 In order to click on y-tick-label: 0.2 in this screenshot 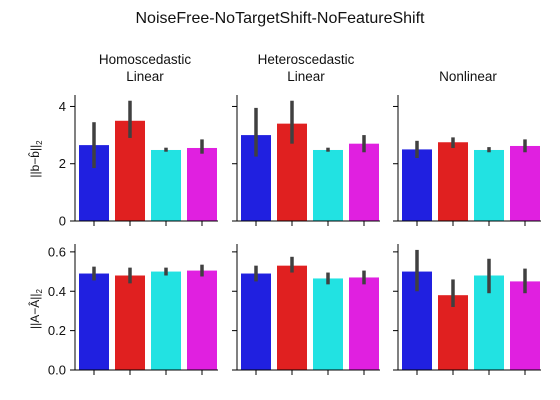, I will do `click(57, 330)`.